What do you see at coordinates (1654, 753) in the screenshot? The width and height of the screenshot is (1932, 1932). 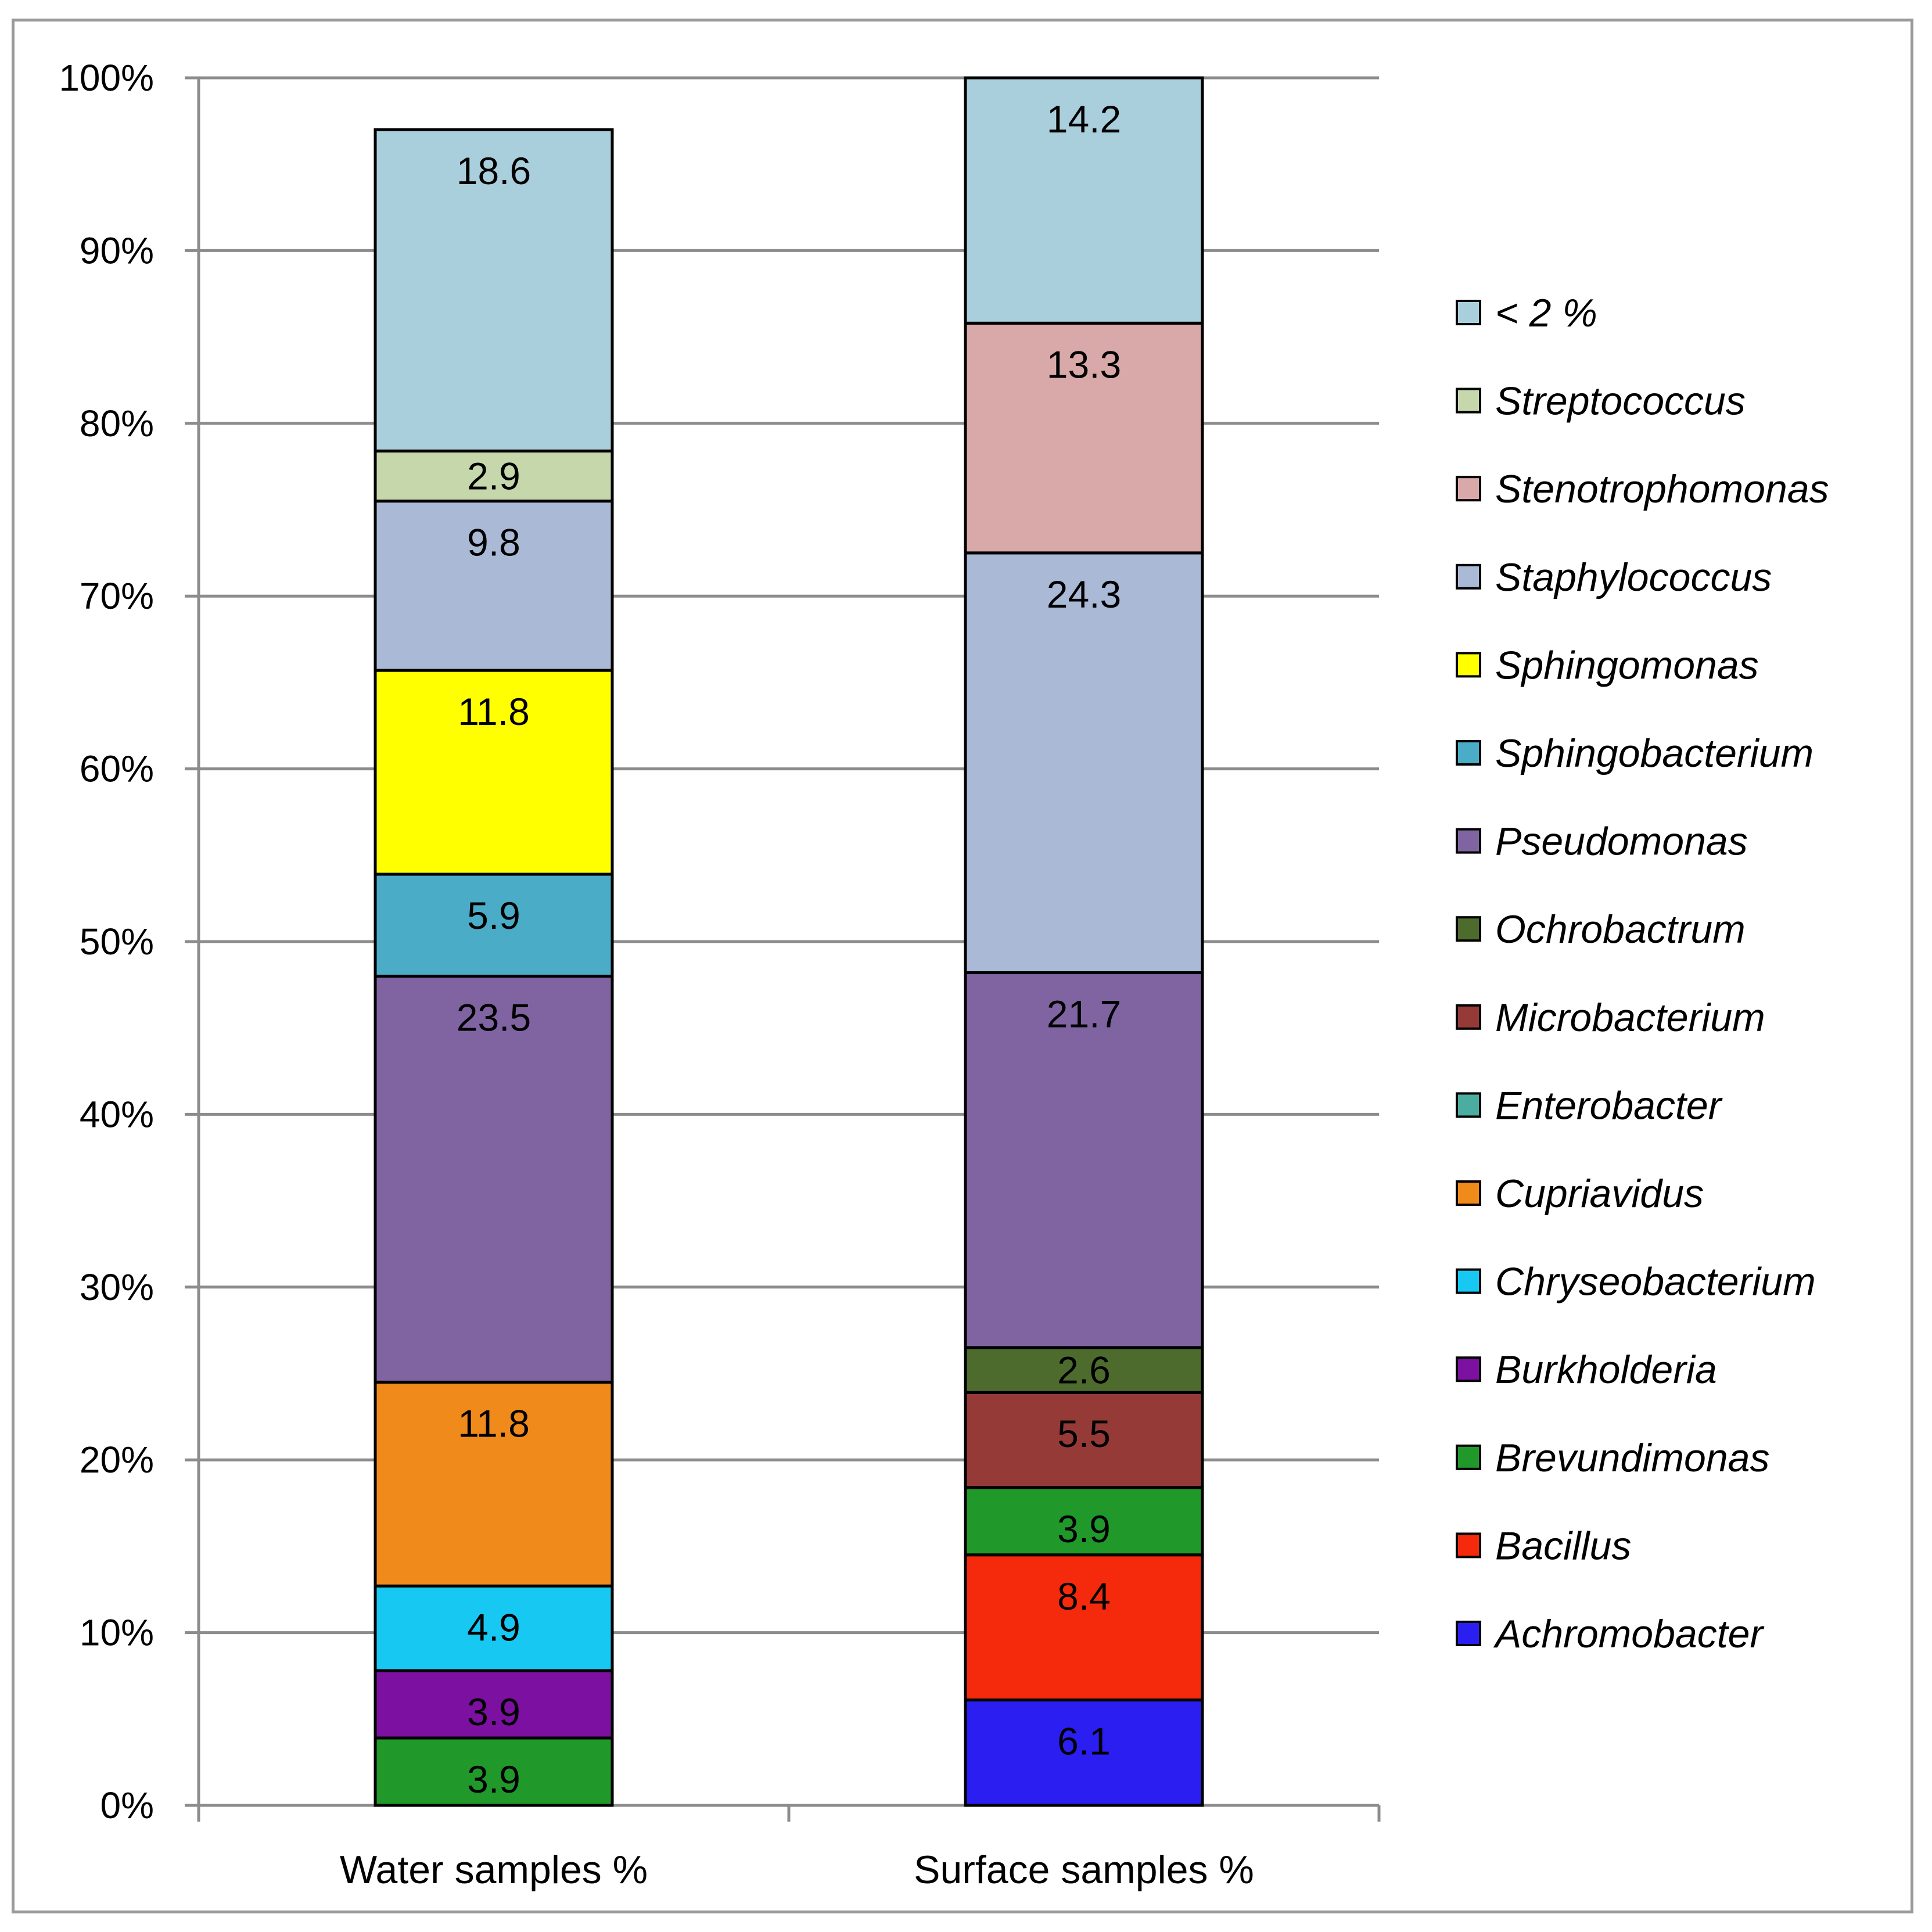 I see `legend-label-sphingobacterium: Sphingobacterium` at bounding box center [1654, 753].